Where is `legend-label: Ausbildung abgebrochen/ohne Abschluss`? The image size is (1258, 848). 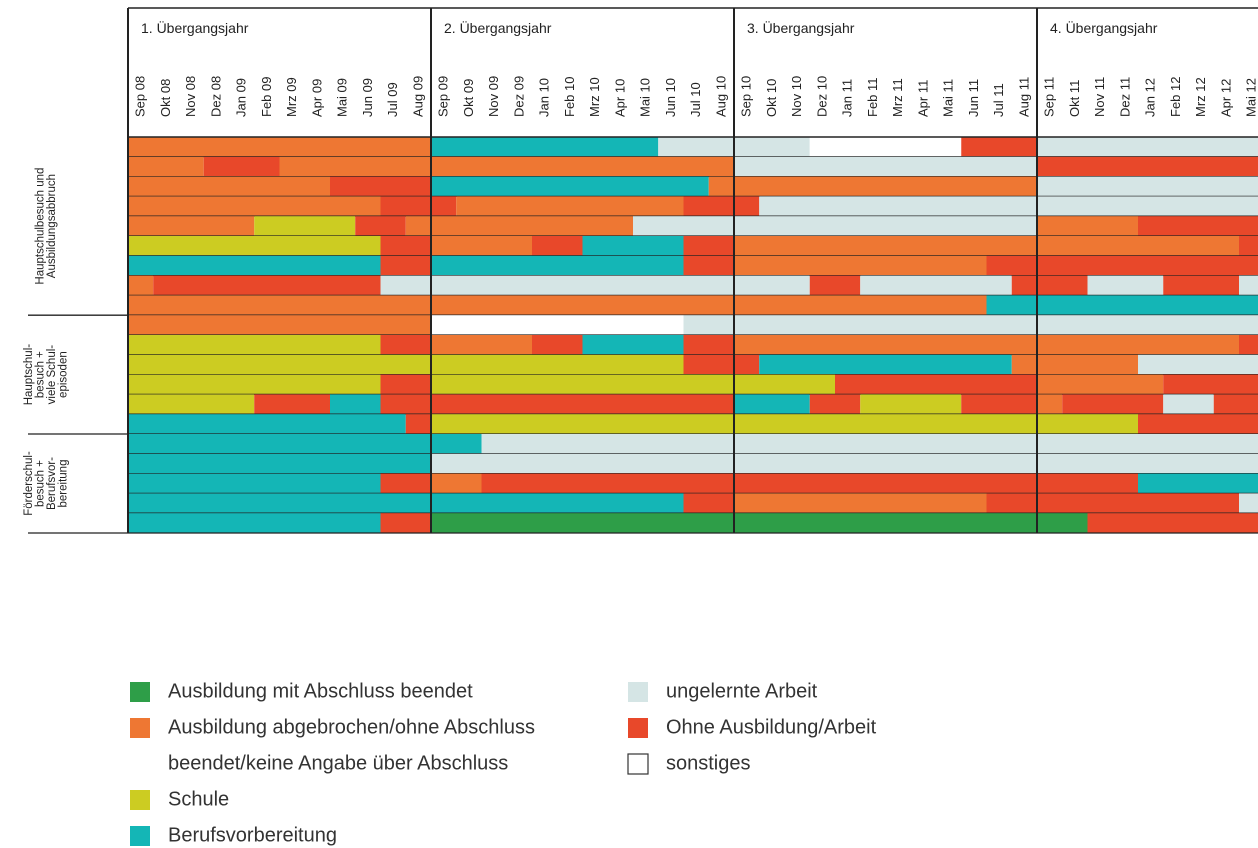
legend-label: Ausbildung abgebrochen/ohne Abschluss is located at coordinates (351, 727).